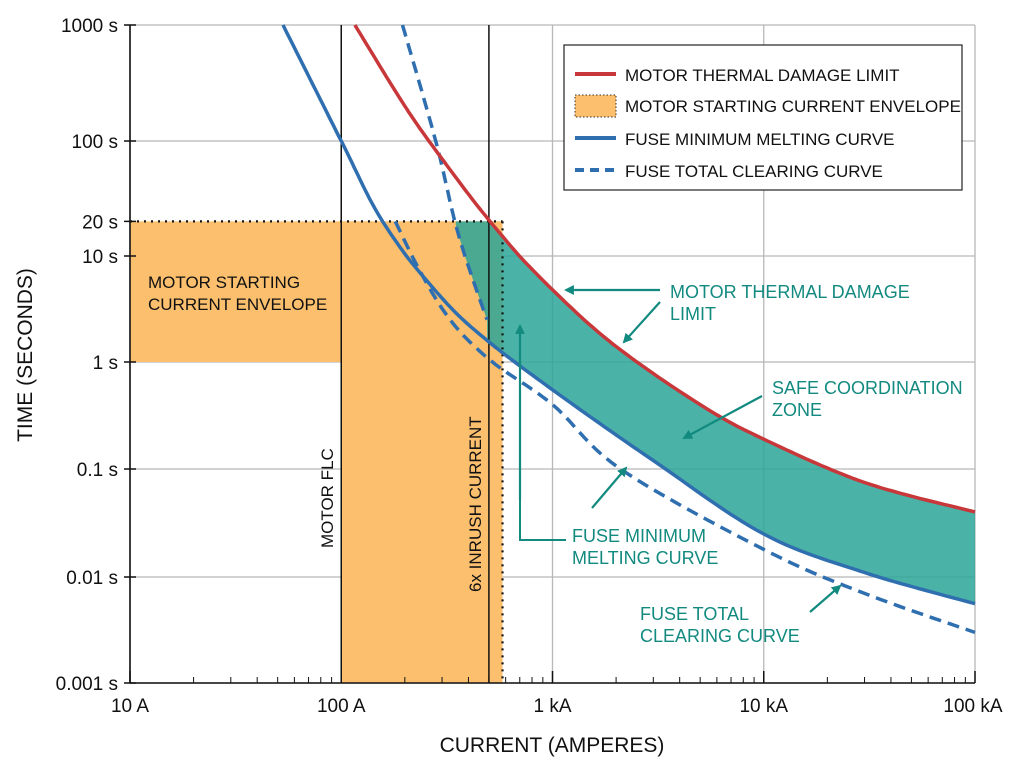 This screenshot has height=765, width=1024. What do you see at coordinates (793, 106) in the screenshot?
I see `legend-label-envelope: MOTOR STARTING CURRENT ENVELOPE` at bounding box center [793, 106].